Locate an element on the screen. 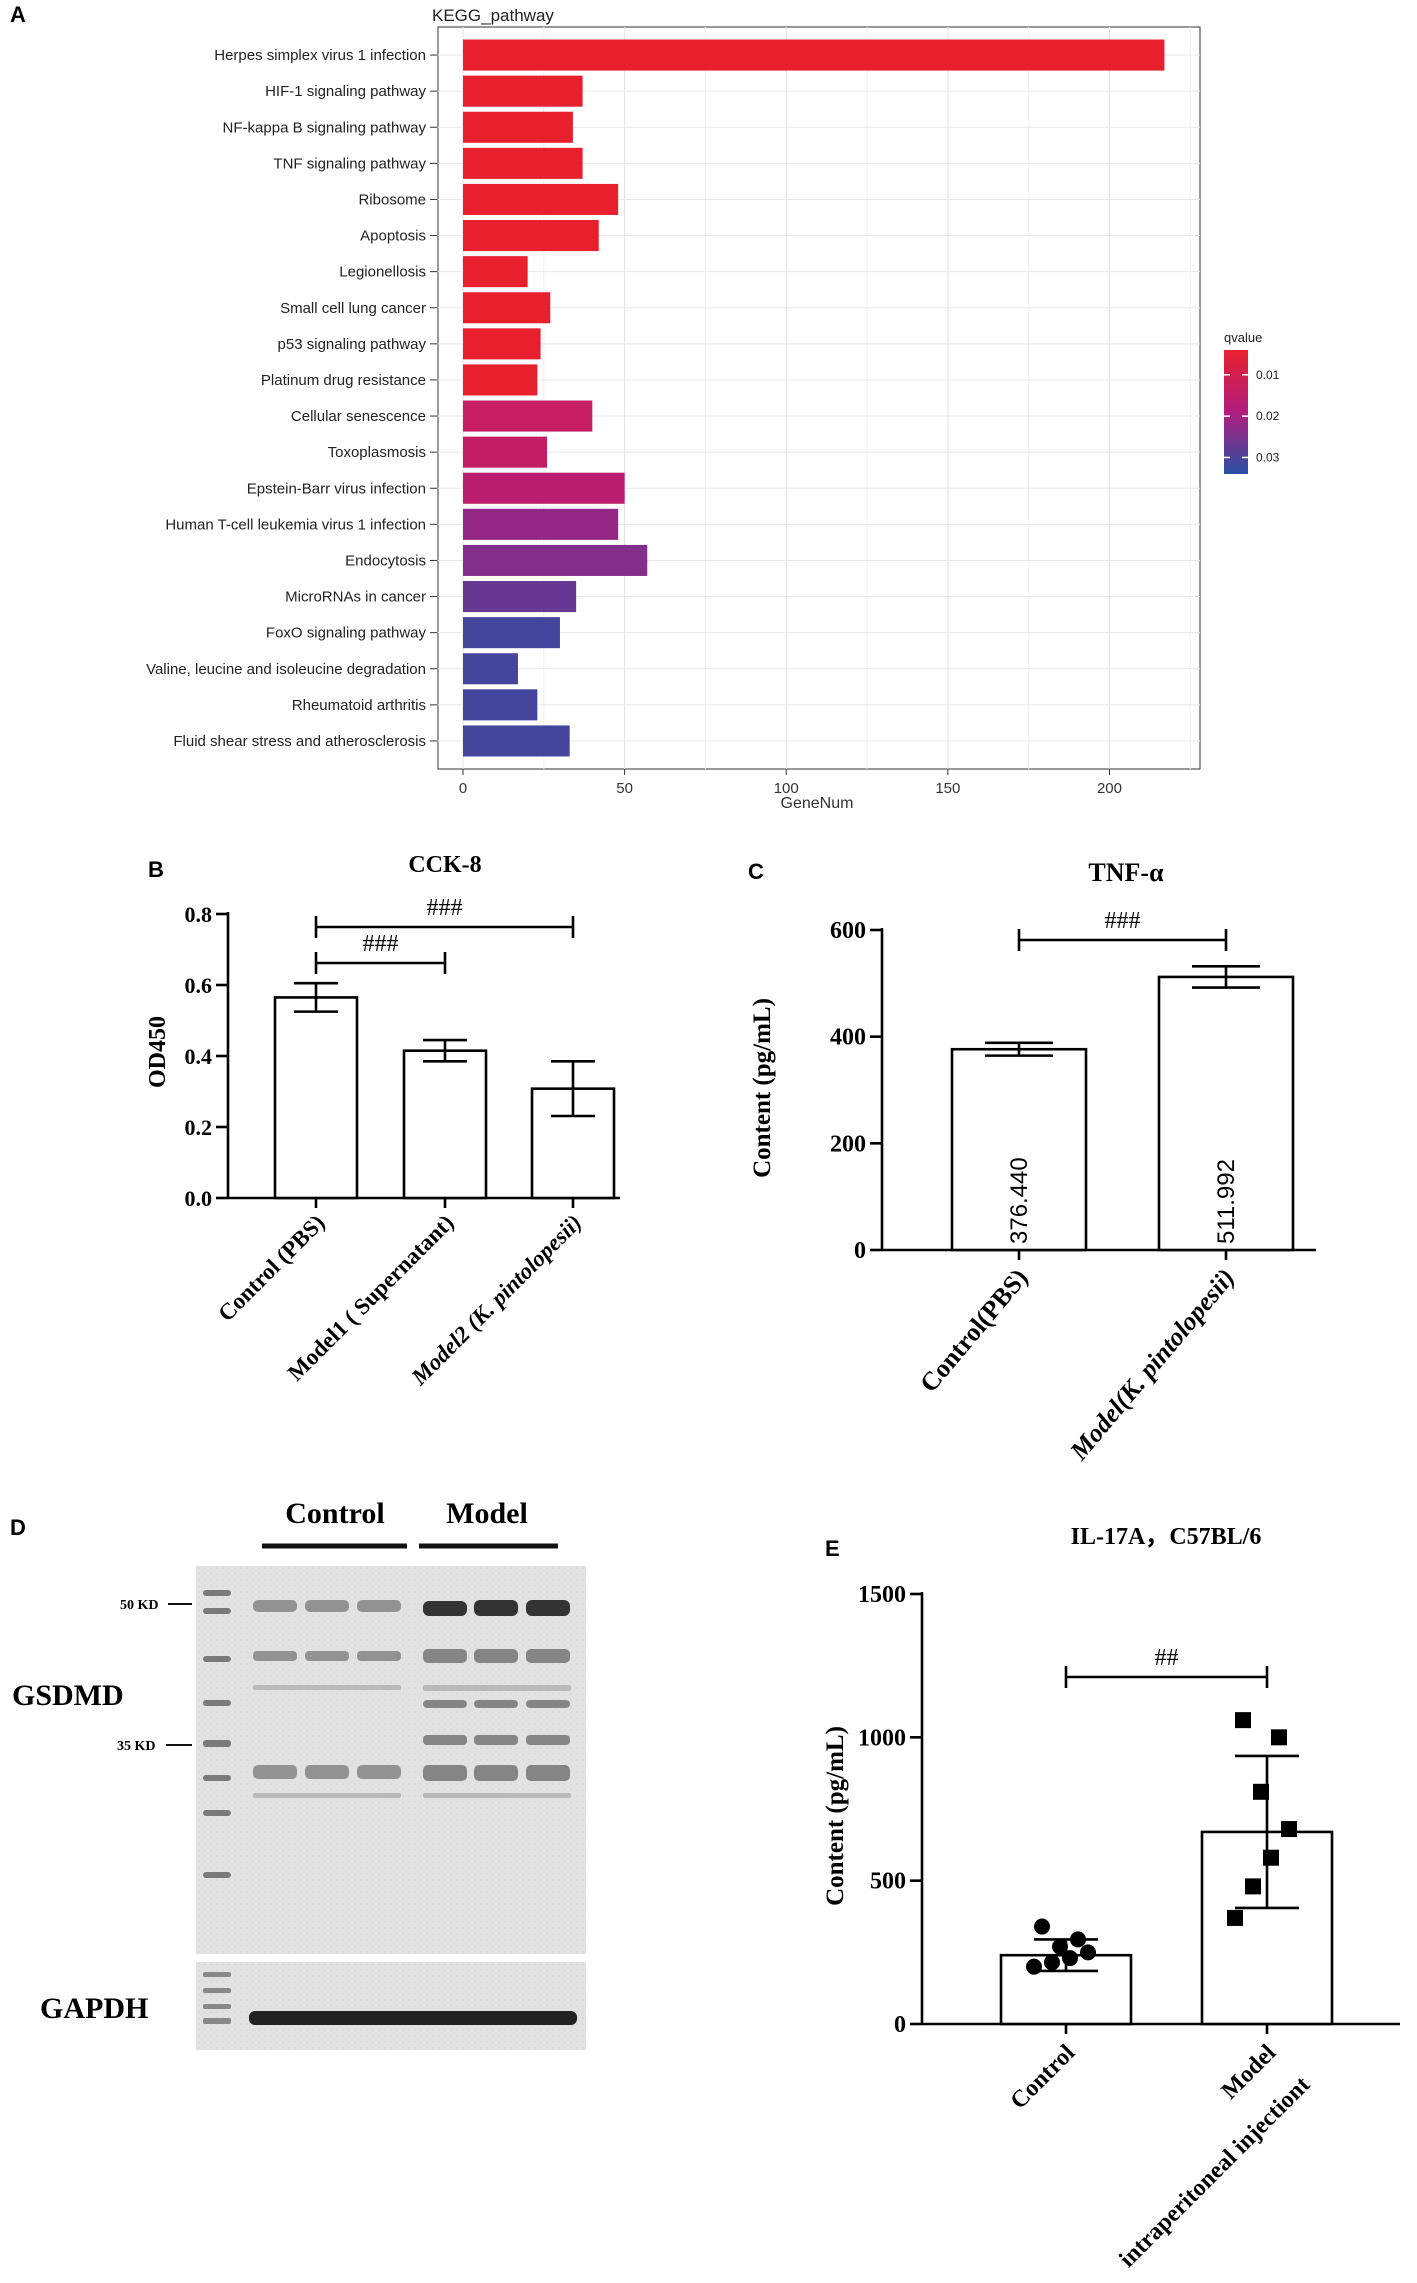 The height and width of the screenshot is (2283, 1417). bar is located at coordinates (316, 1098).